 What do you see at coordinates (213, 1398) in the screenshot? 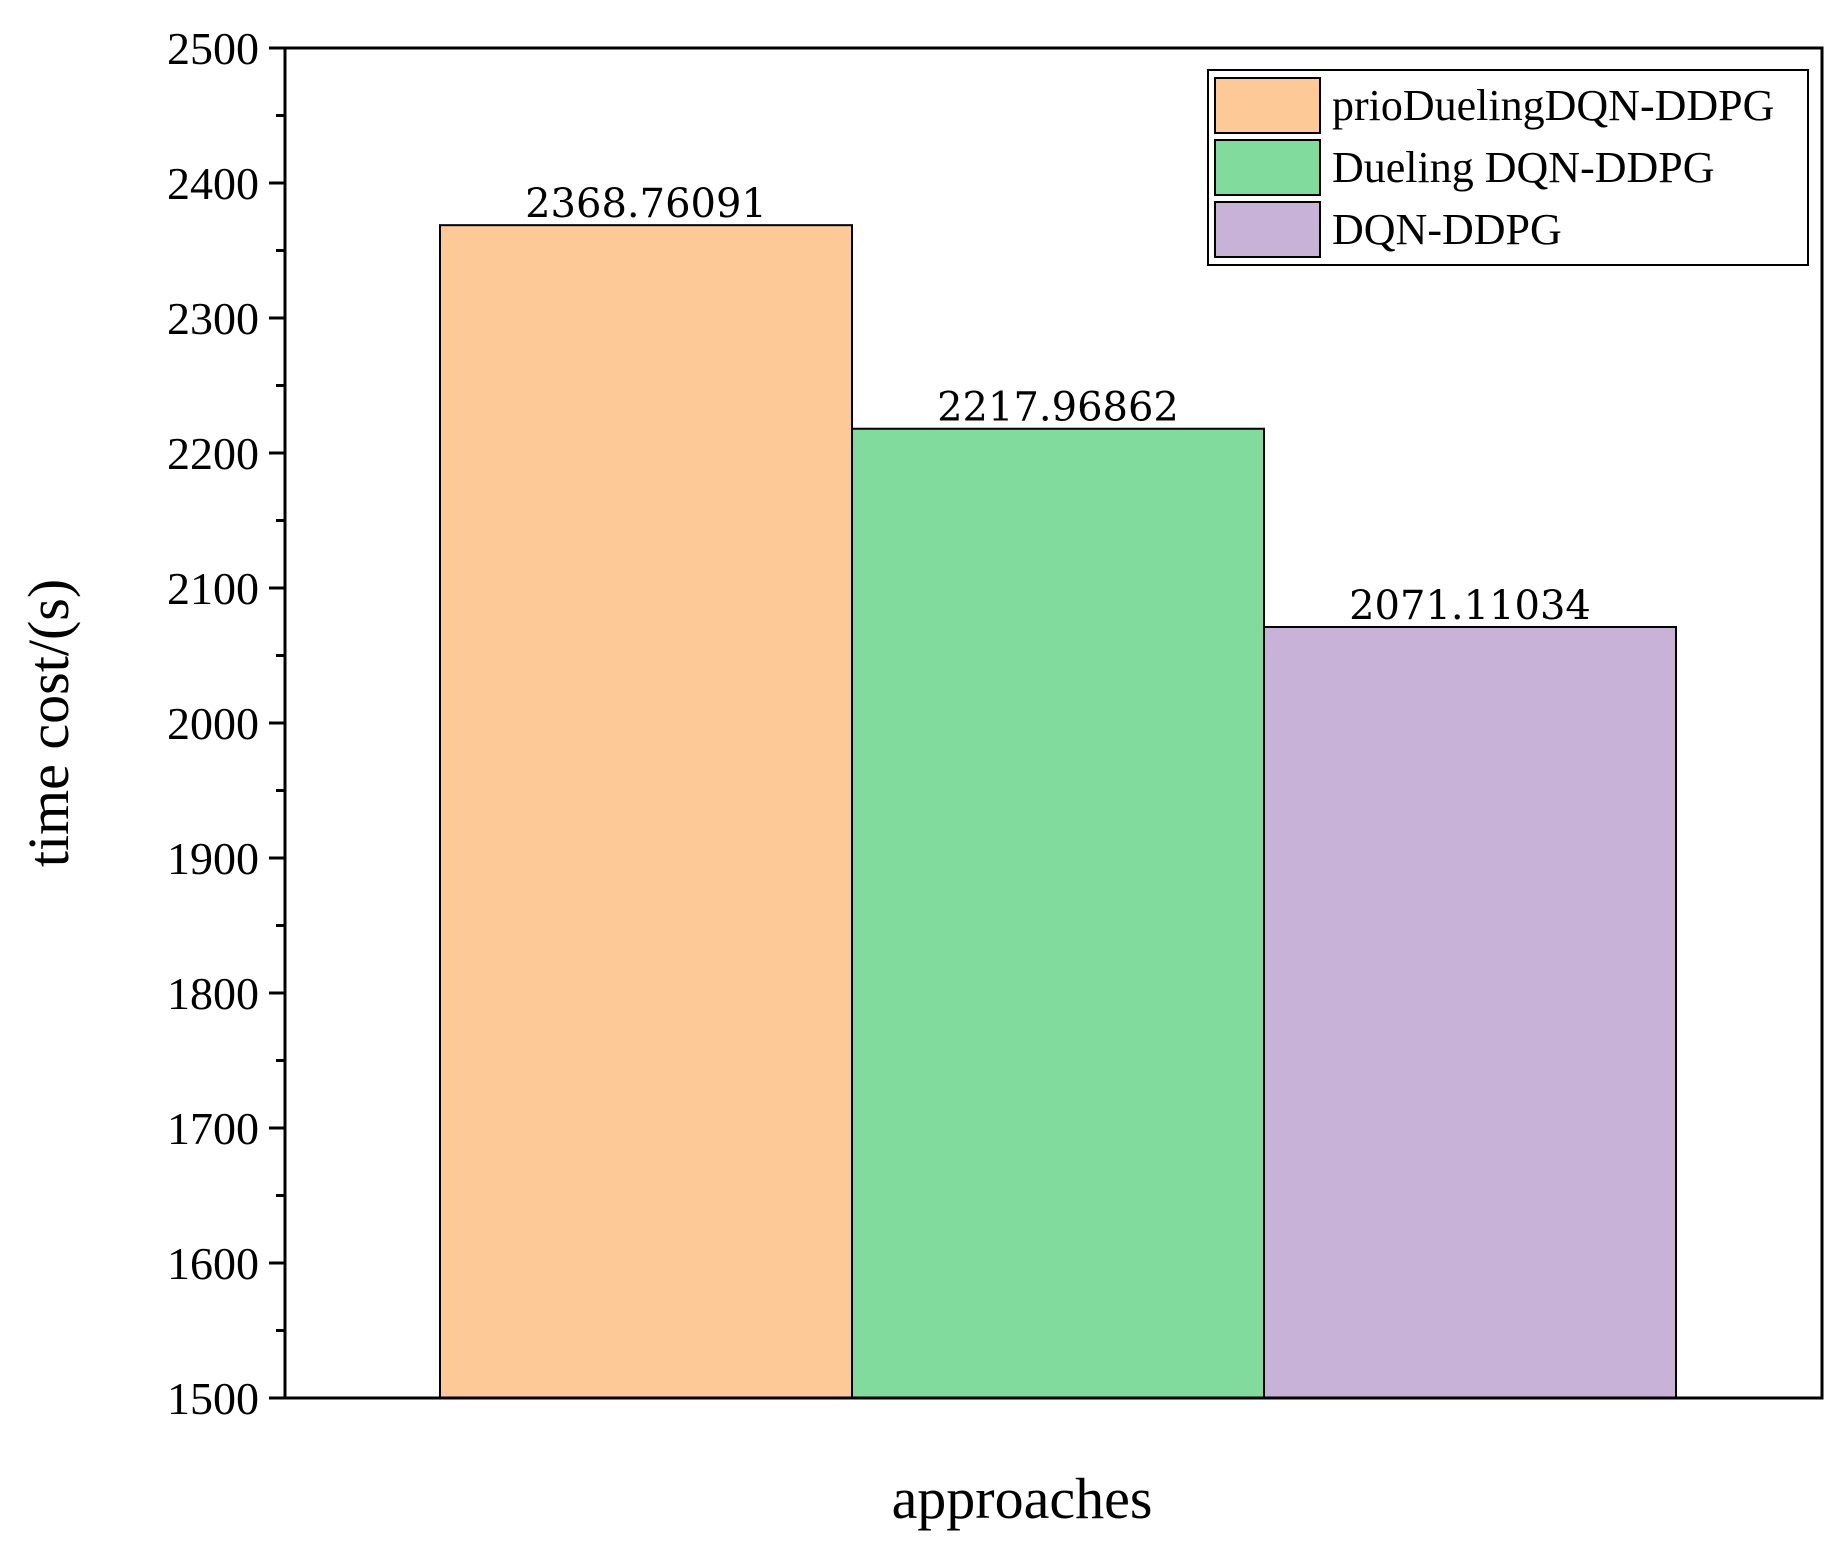
I see `y-tick-label: 1500` at bounding box center [213, 1398].